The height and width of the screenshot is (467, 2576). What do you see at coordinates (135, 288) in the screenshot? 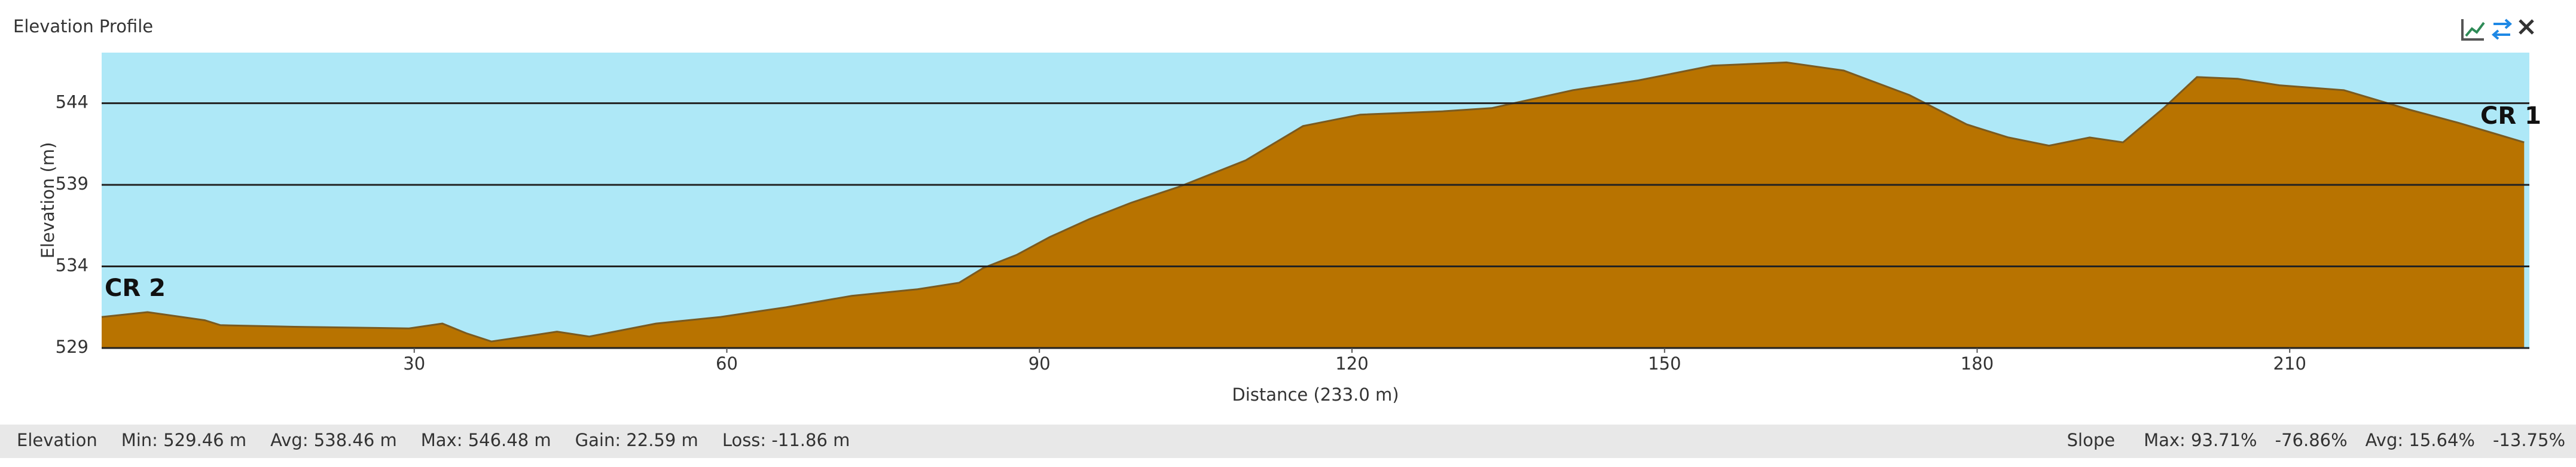
I see `annotation: CR 2` at bounding box center [135, 288].